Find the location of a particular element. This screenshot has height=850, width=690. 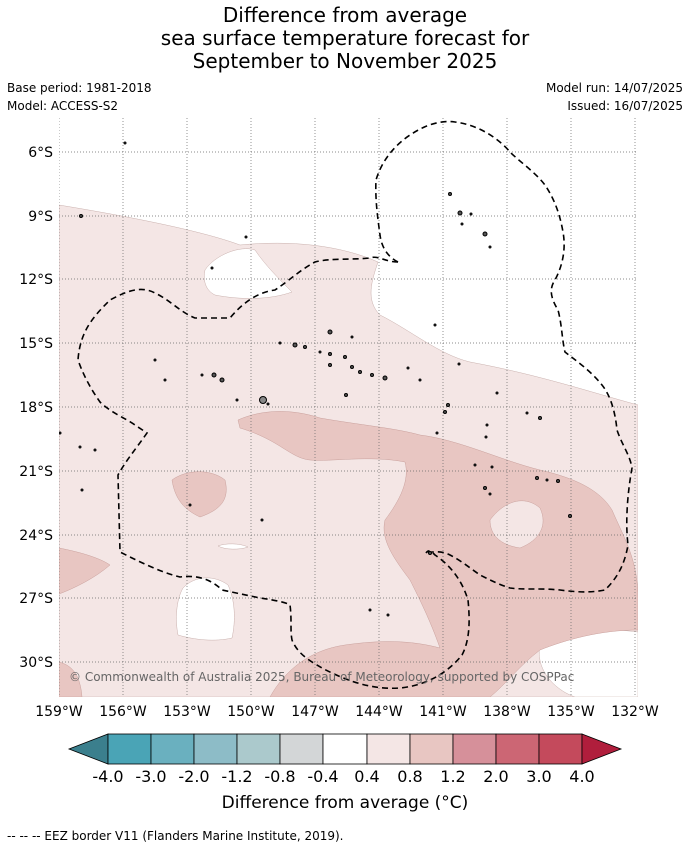

lon-label: 138°W is located at coordinates (507, 712).